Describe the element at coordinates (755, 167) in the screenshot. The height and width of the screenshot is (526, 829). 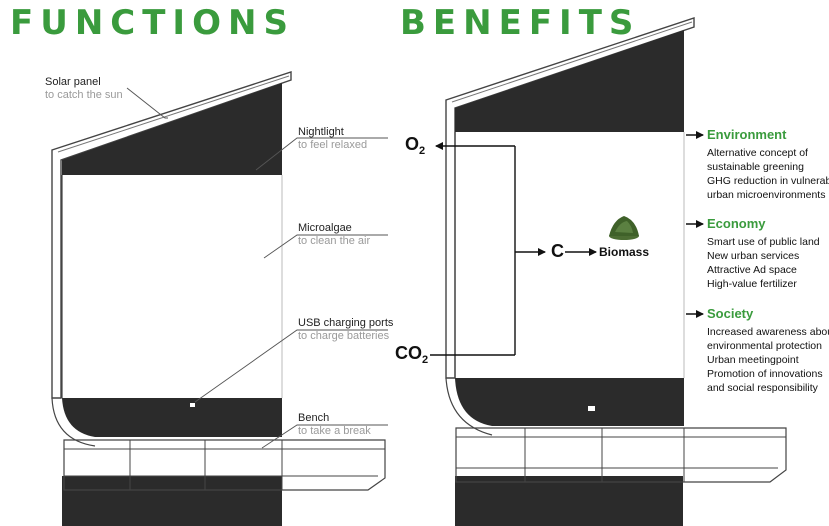
I see `list-item: sustainable greening` at that location.